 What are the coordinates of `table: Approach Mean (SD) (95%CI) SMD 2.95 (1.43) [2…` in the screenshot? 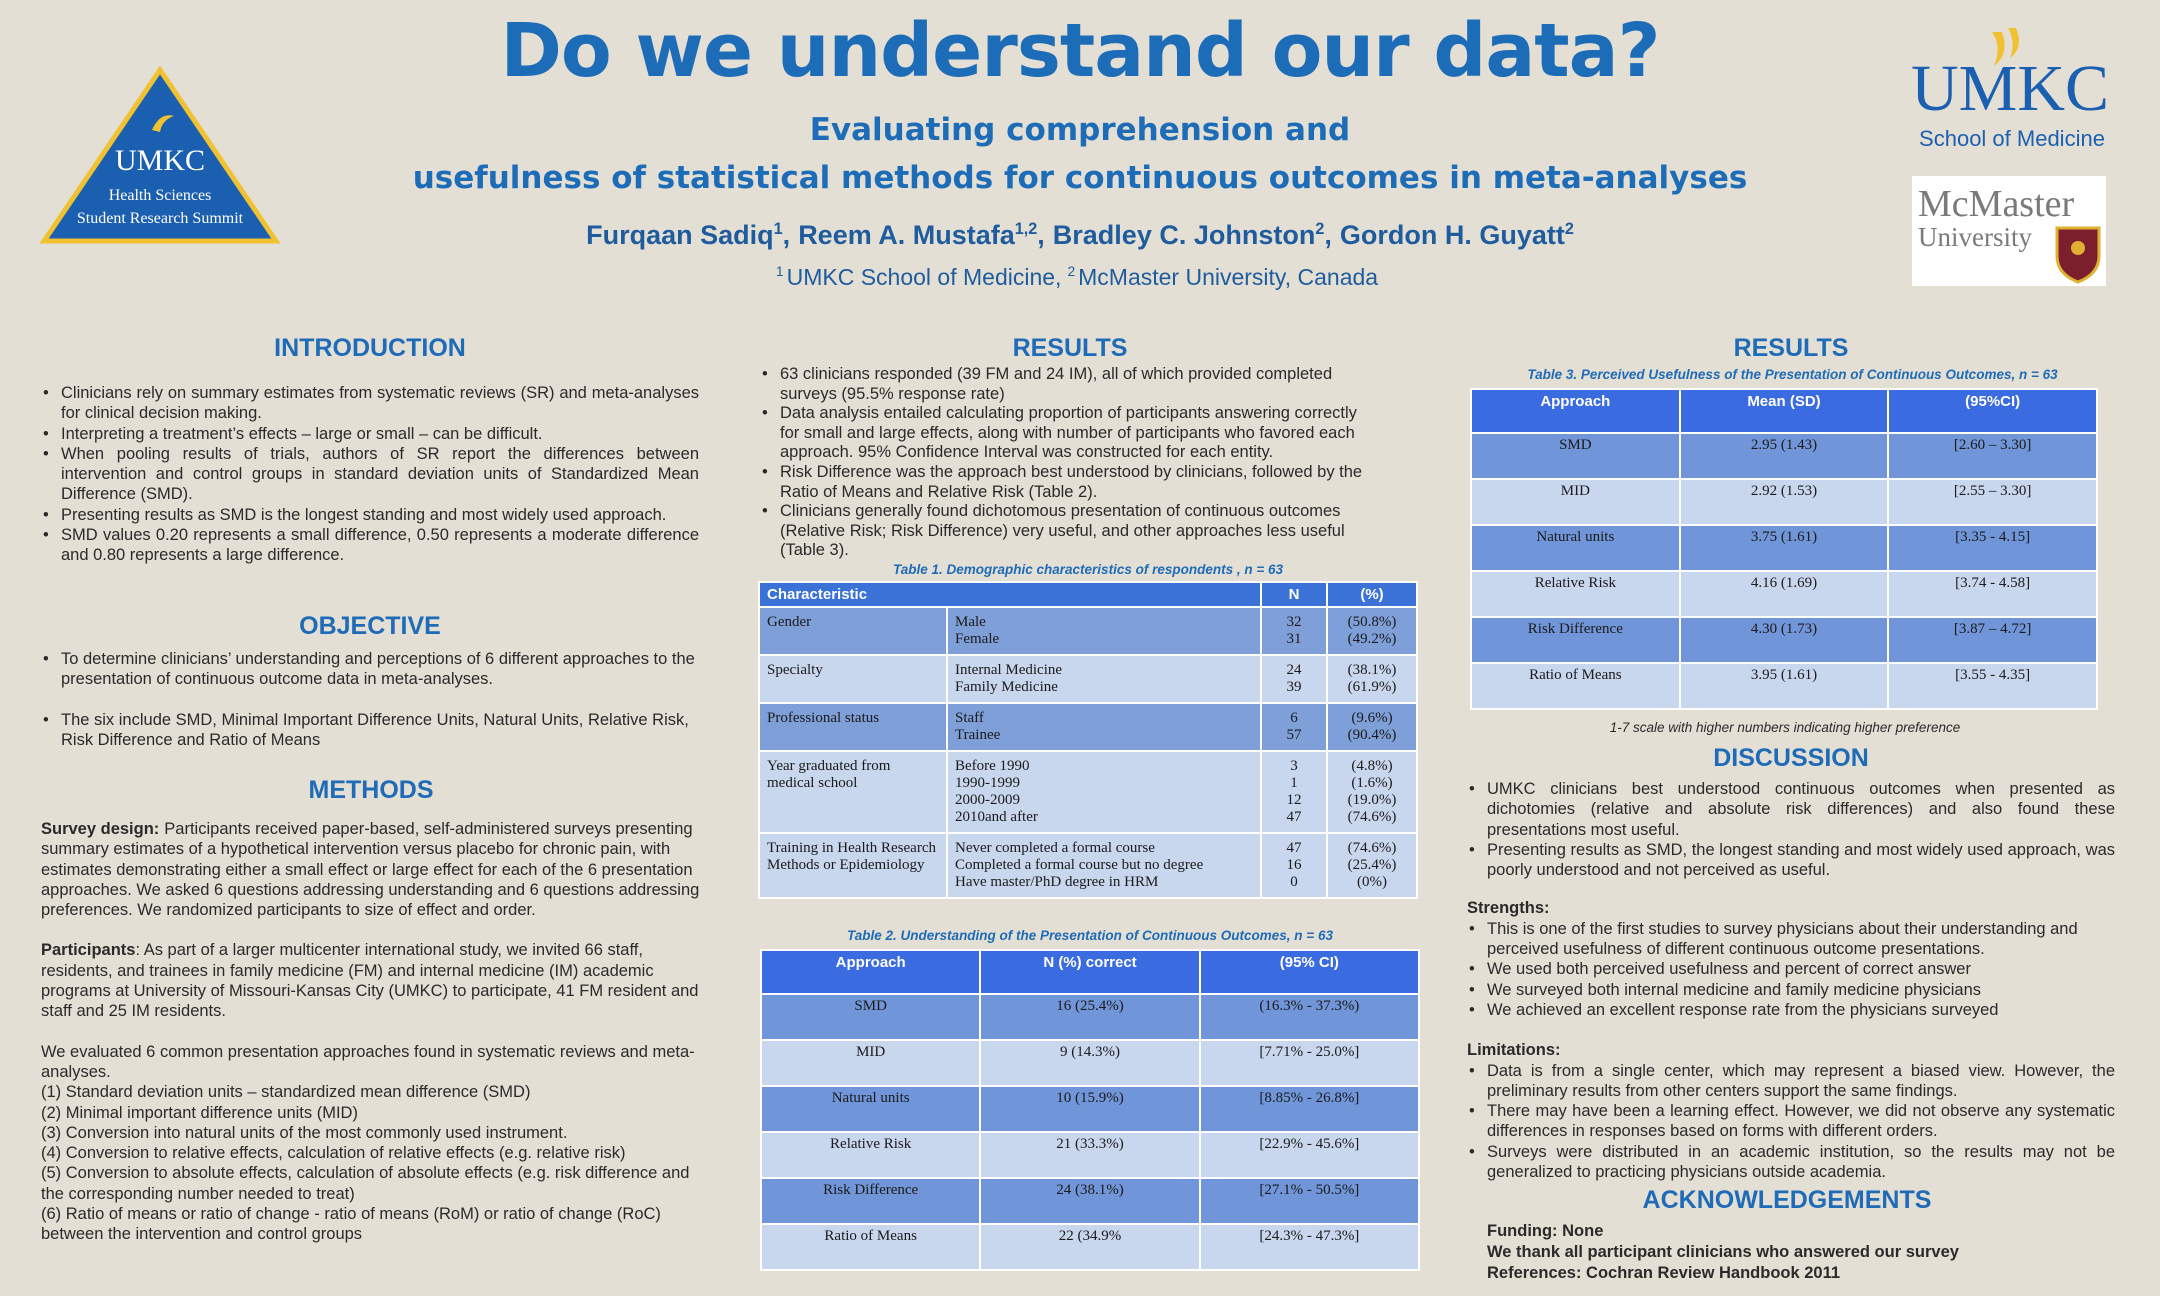 It's located at (1784, 549).